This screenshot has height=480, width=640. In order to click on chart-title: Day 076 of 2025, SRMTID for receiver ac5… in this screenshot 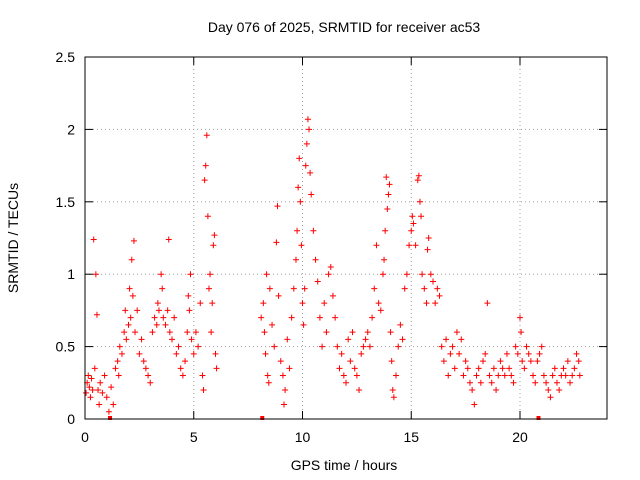, I will do `click(344, 27)`.